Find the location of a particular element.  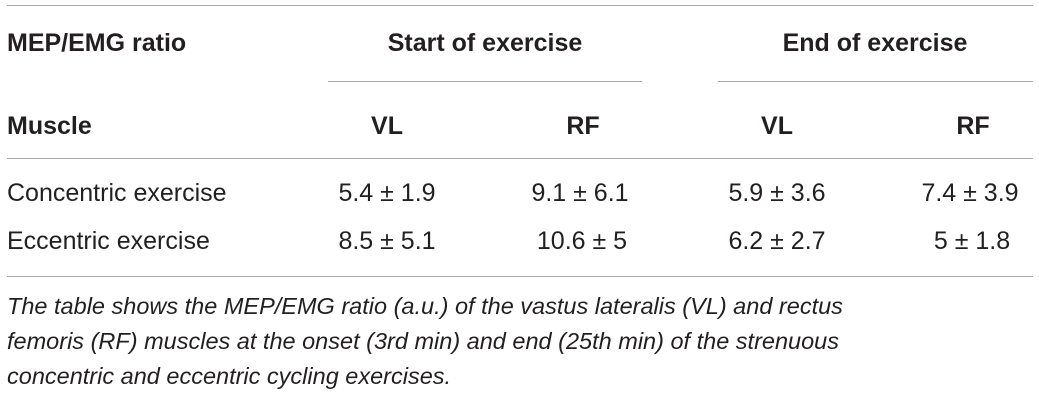

table-bottom-rule is located at coordinates (520, 276).